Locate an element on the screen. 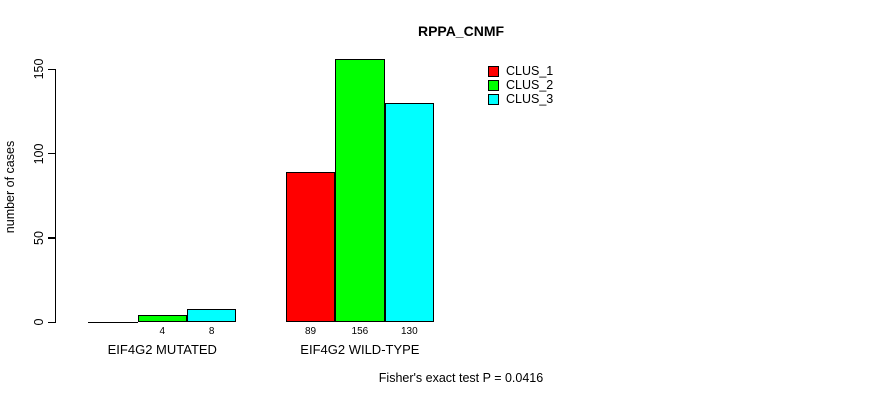 The width and height of the screenshot is (890, 400). y-tick-label: 150 is located at coordinates (39, 69).